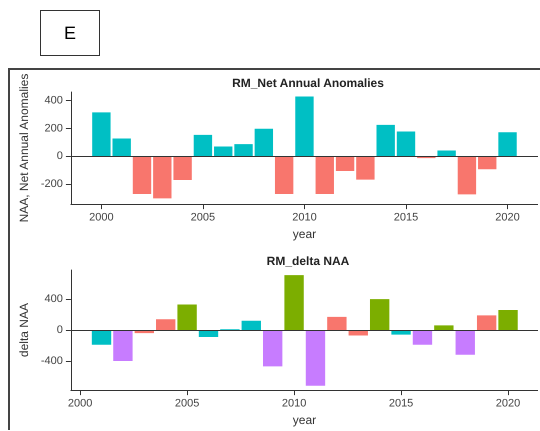 The height and width of the screenshot is (431, 540). What do you see at coordinates (24, 148) in the screenshot?
I see `y-axis-title: NAA, Net Annual Anomalies` at bounding box center [24, 148].